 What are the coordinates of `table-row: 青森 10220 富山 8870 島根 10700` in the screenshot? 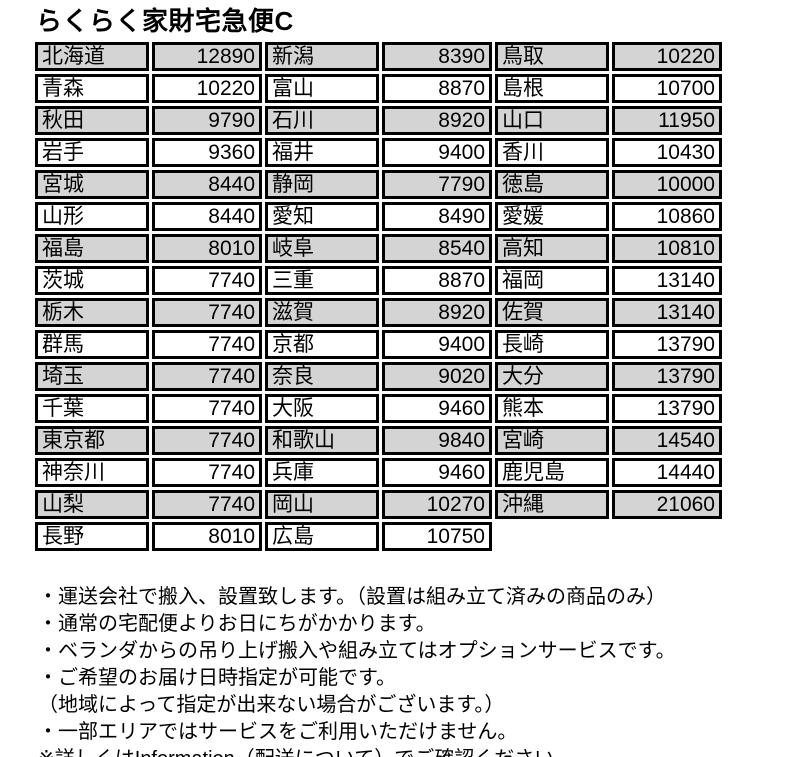 It's located at (378, 88).